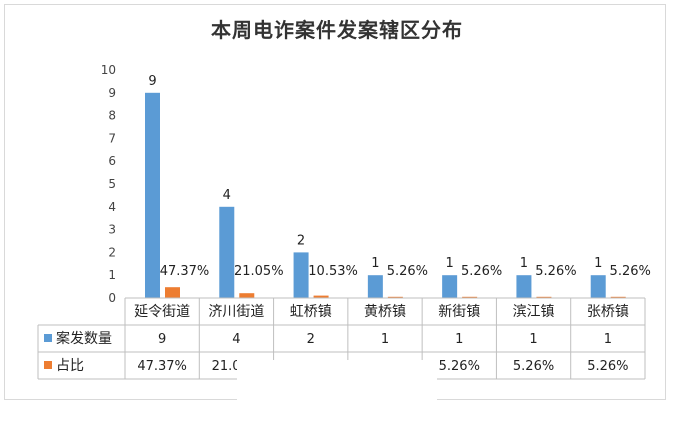  Describe the element at coordinates (112, 184) in the screenshot. I see `y-tick-label: 5` at that location.